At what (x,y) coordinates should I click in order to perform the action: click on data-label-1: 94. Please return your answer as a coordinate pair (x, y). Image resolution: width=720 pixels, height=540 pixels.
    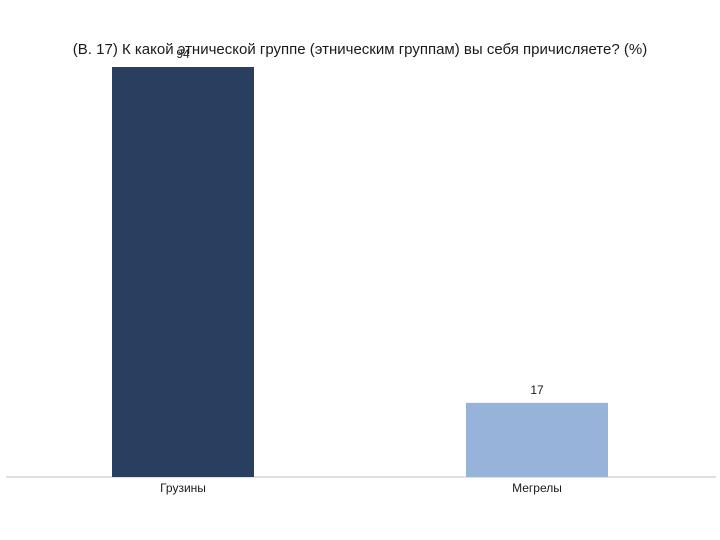
    Looking at the image, I should click on (183, 54).